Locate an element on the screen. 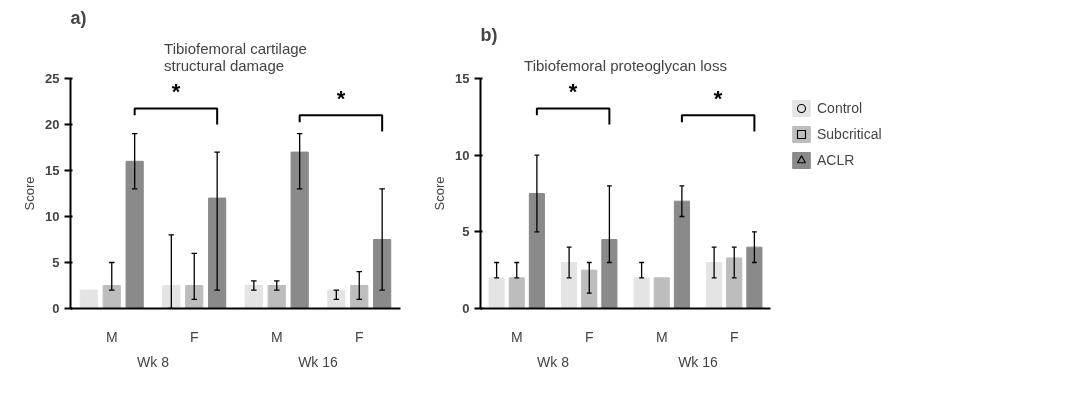  y-tick-label: 25 is located at coordinates (52, 78).